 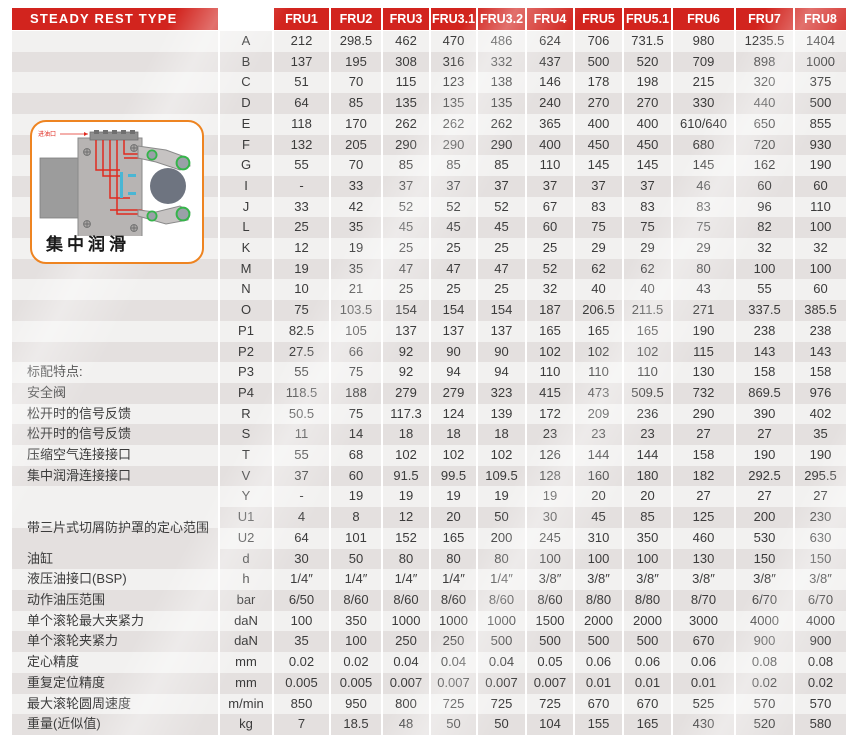 I want to click on cell: 0.005, so click(x=356, y=683).